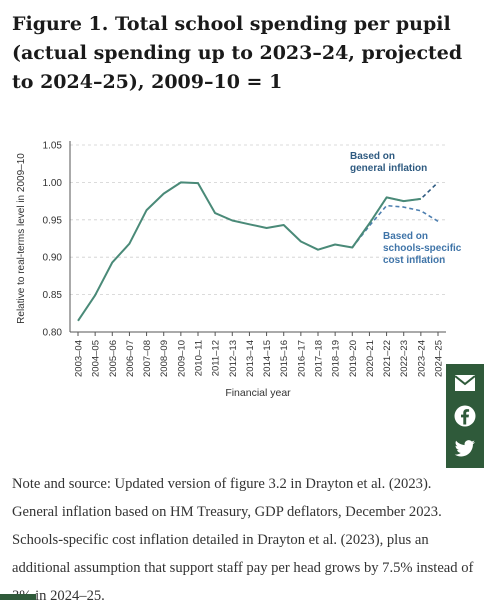 The width and height of the screenshot is (484, 610). Describe the element at coordinates (404, 358) in the screenshot. I see `x-tick-label: 2022–23` at that location.